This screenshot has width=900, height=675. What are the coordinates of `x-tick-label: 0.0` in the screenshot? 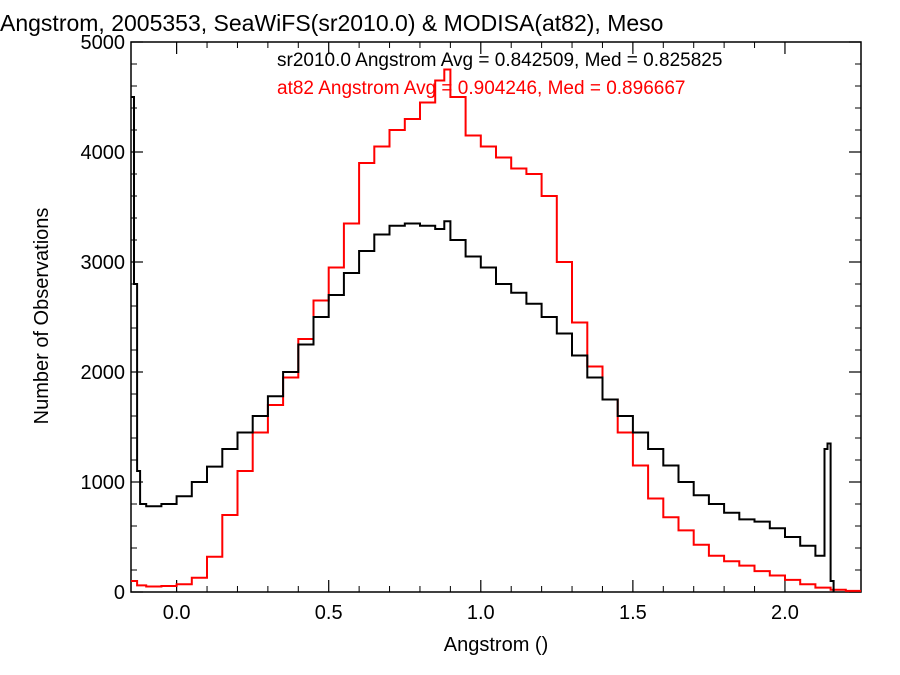 It's located at (177, 613).